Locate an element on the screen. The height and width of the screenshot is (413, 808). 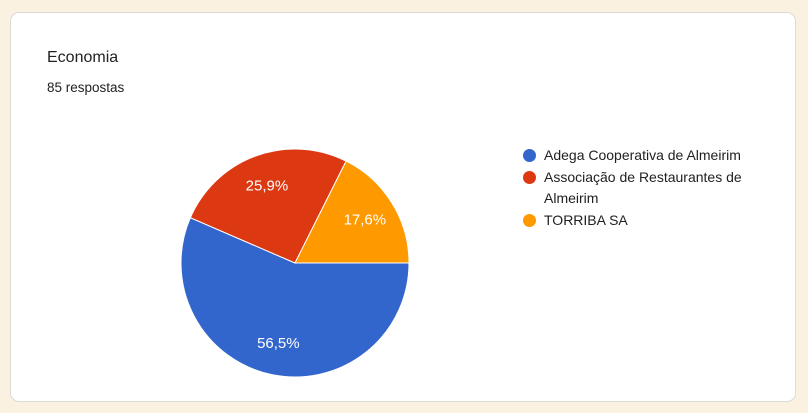
question-title: Economia is located at coordinates (83, 57).